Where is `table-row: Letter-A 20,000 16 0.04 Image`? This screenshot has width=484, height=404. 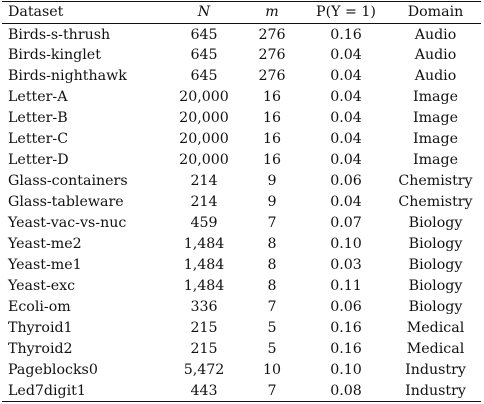
table-row: Letter-A 20,000 16 0.04 Image is located at coordinates (241, 97).